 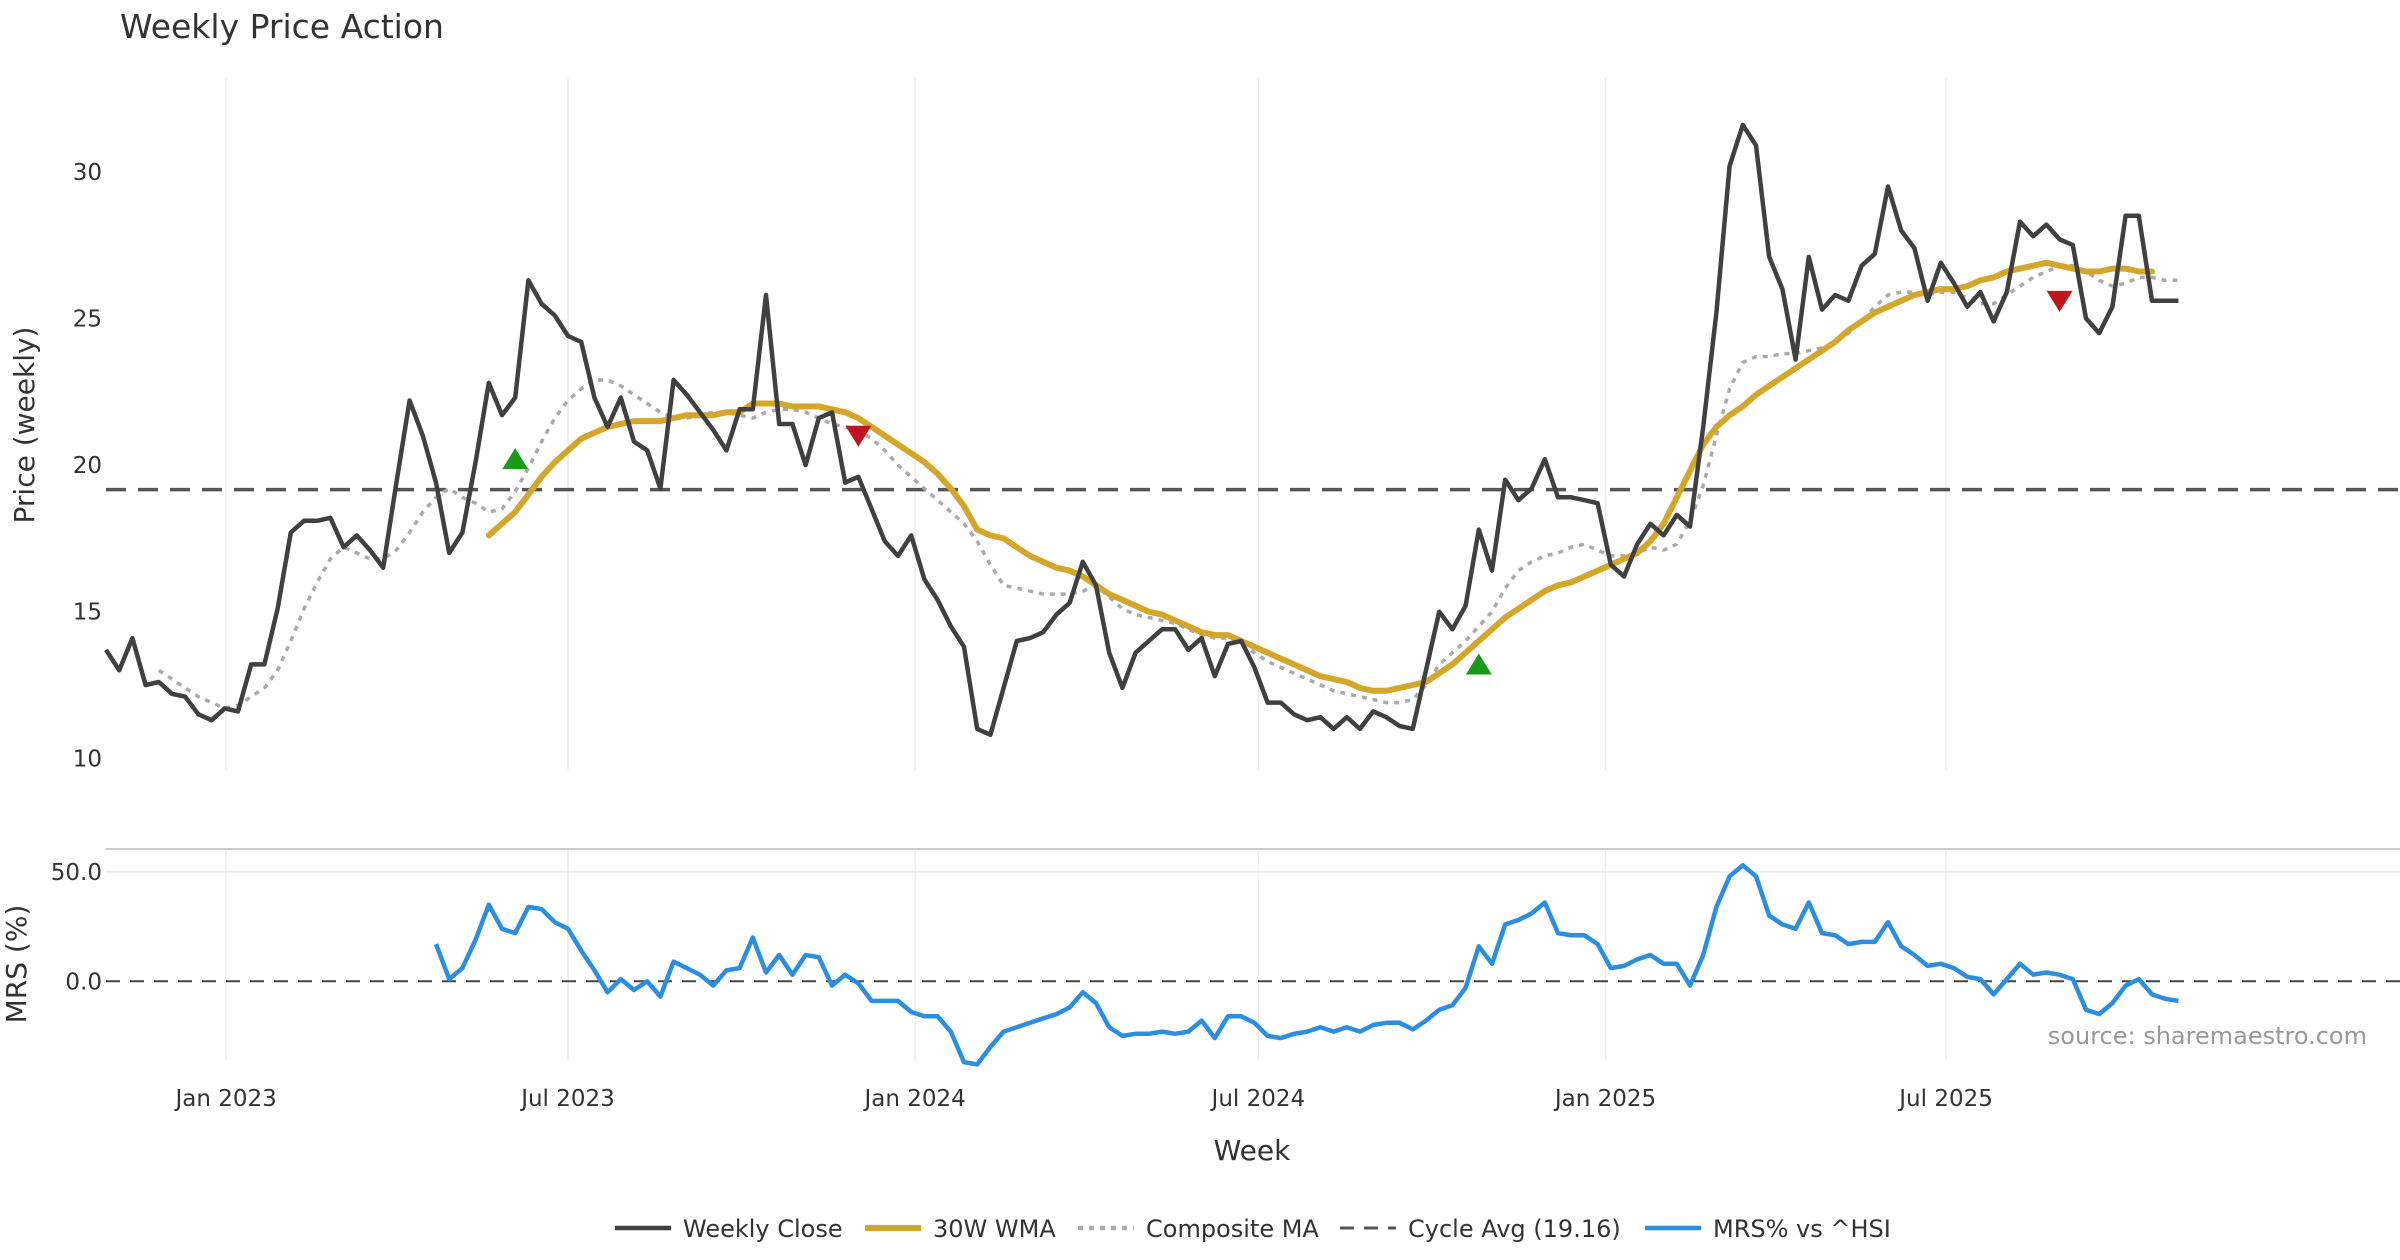 What do you see at coordinates (76, 873) in the screenshot?
I see `mrs-y-tick-label: 50.0` at bounding box center [76, 873].